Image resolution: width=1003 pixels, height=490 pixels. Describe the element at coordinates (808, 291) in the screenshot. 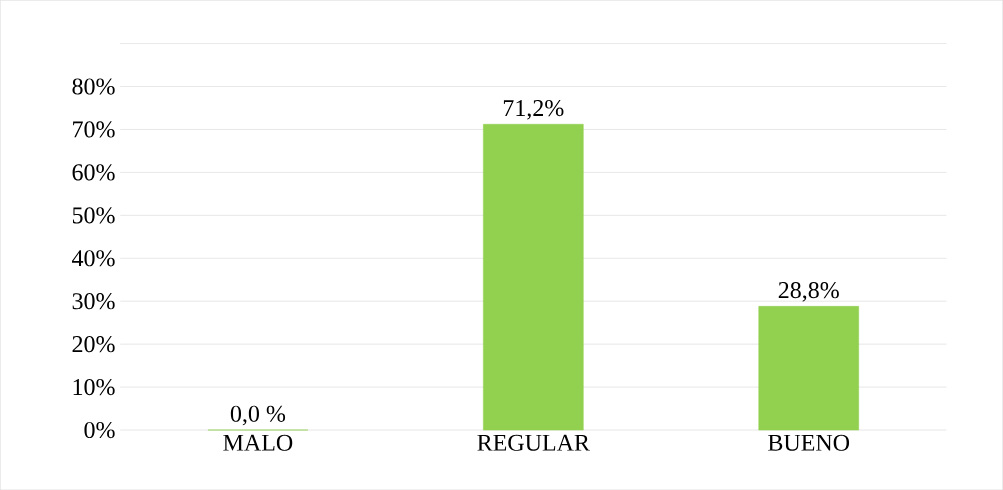

I see `data-label: 28,8%` at that location.